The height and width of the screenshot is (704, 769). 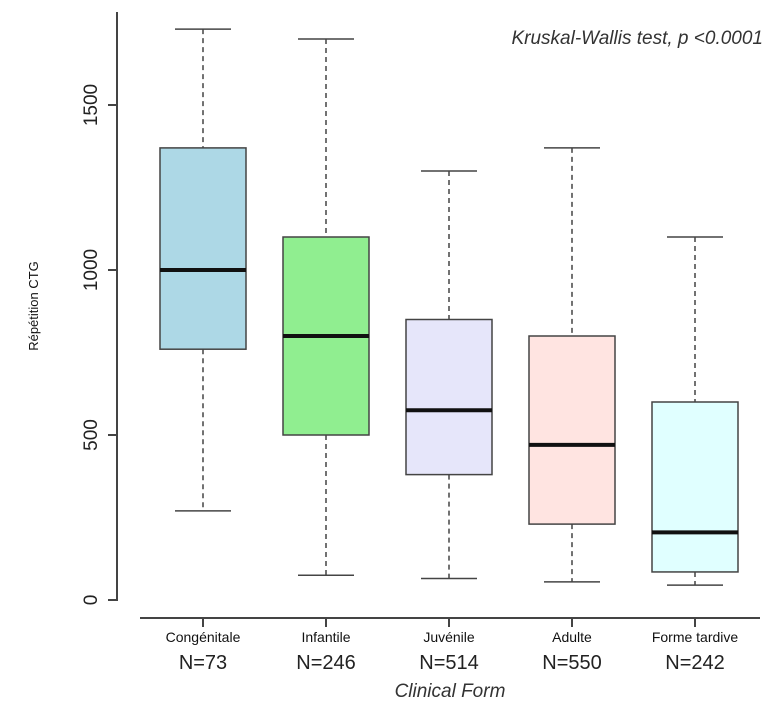 I want to click on sample-size-label: N=73, so click(x=203, y=663).